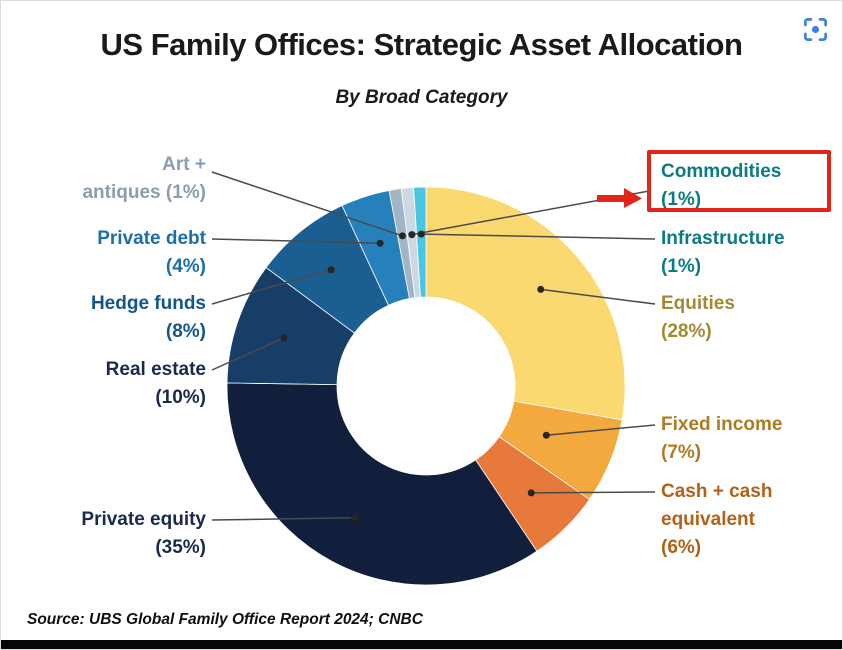 The height and width of the screenshot is (650, 843). Describe the element at coordinates (421, 234) in the screenshot. I see `leader-dot-infrastructure` at that location.